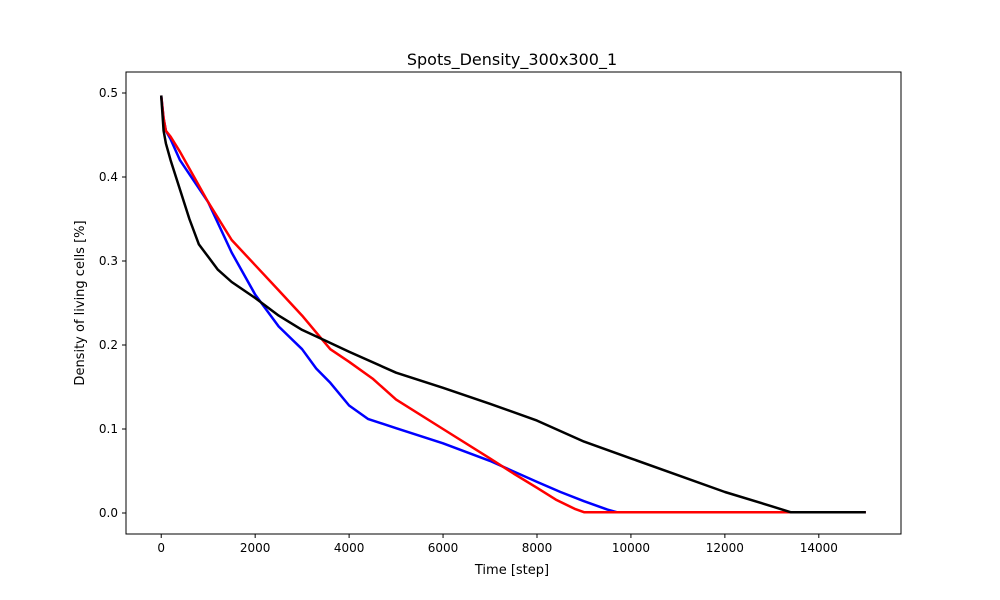  Describe the element at coordinates (349, 548) in the screenshot. I see `x-tick-label: 4000` at that location.